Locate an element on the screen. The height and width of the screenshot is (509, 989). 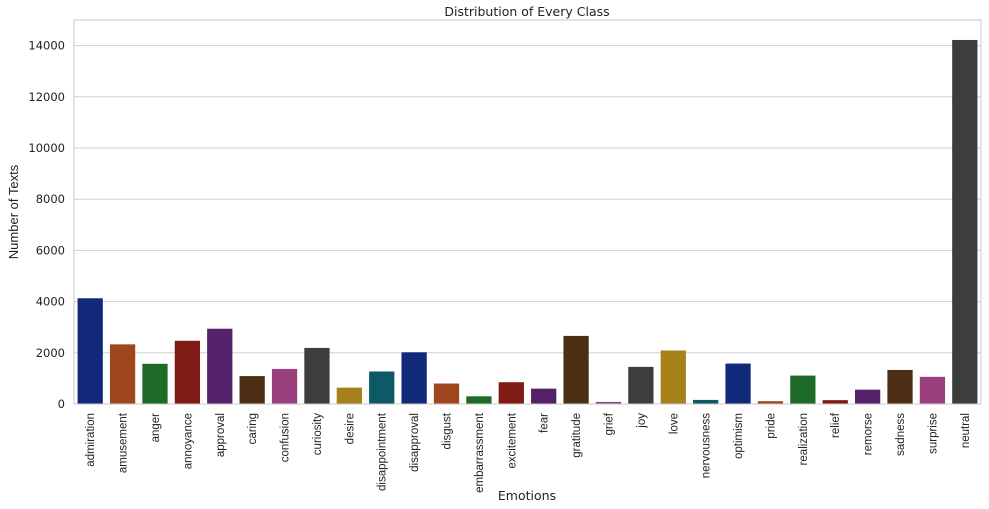
x-tick-label: disgust is located at coordinates (448, 430).